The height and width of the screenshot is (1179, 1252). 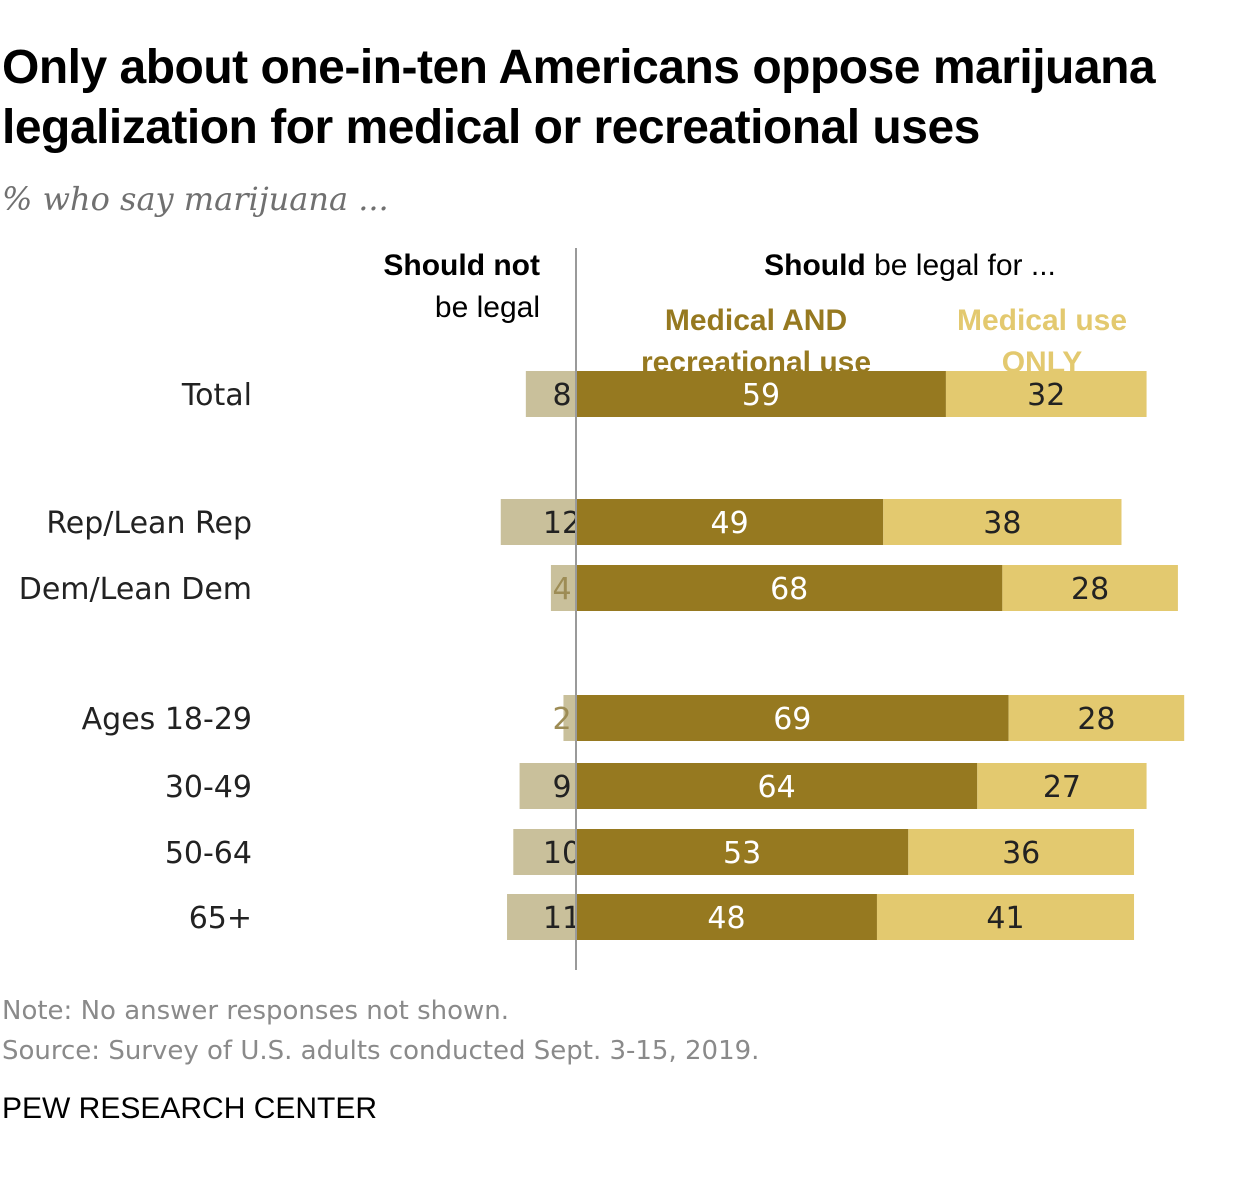 I want to click on header-not-legal-line2: be legal, so click(x=487, y=307).